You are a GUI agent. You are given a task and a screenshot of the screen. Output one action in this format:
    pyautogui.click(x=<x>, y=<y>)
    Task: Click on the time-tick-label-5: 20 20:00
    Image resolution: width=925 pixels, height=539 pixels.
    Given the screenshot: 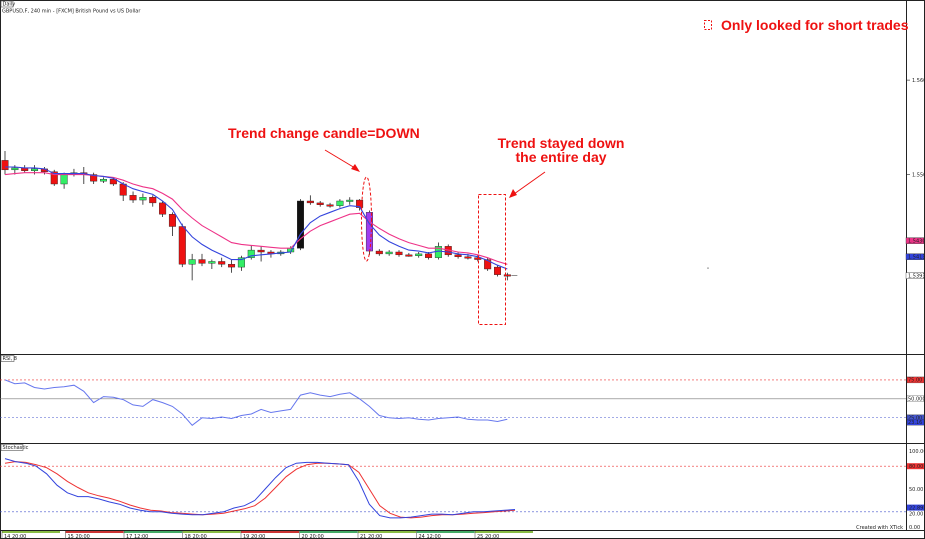 What is the action you would take?
    pyautogui.click(x=313, y=536)
    